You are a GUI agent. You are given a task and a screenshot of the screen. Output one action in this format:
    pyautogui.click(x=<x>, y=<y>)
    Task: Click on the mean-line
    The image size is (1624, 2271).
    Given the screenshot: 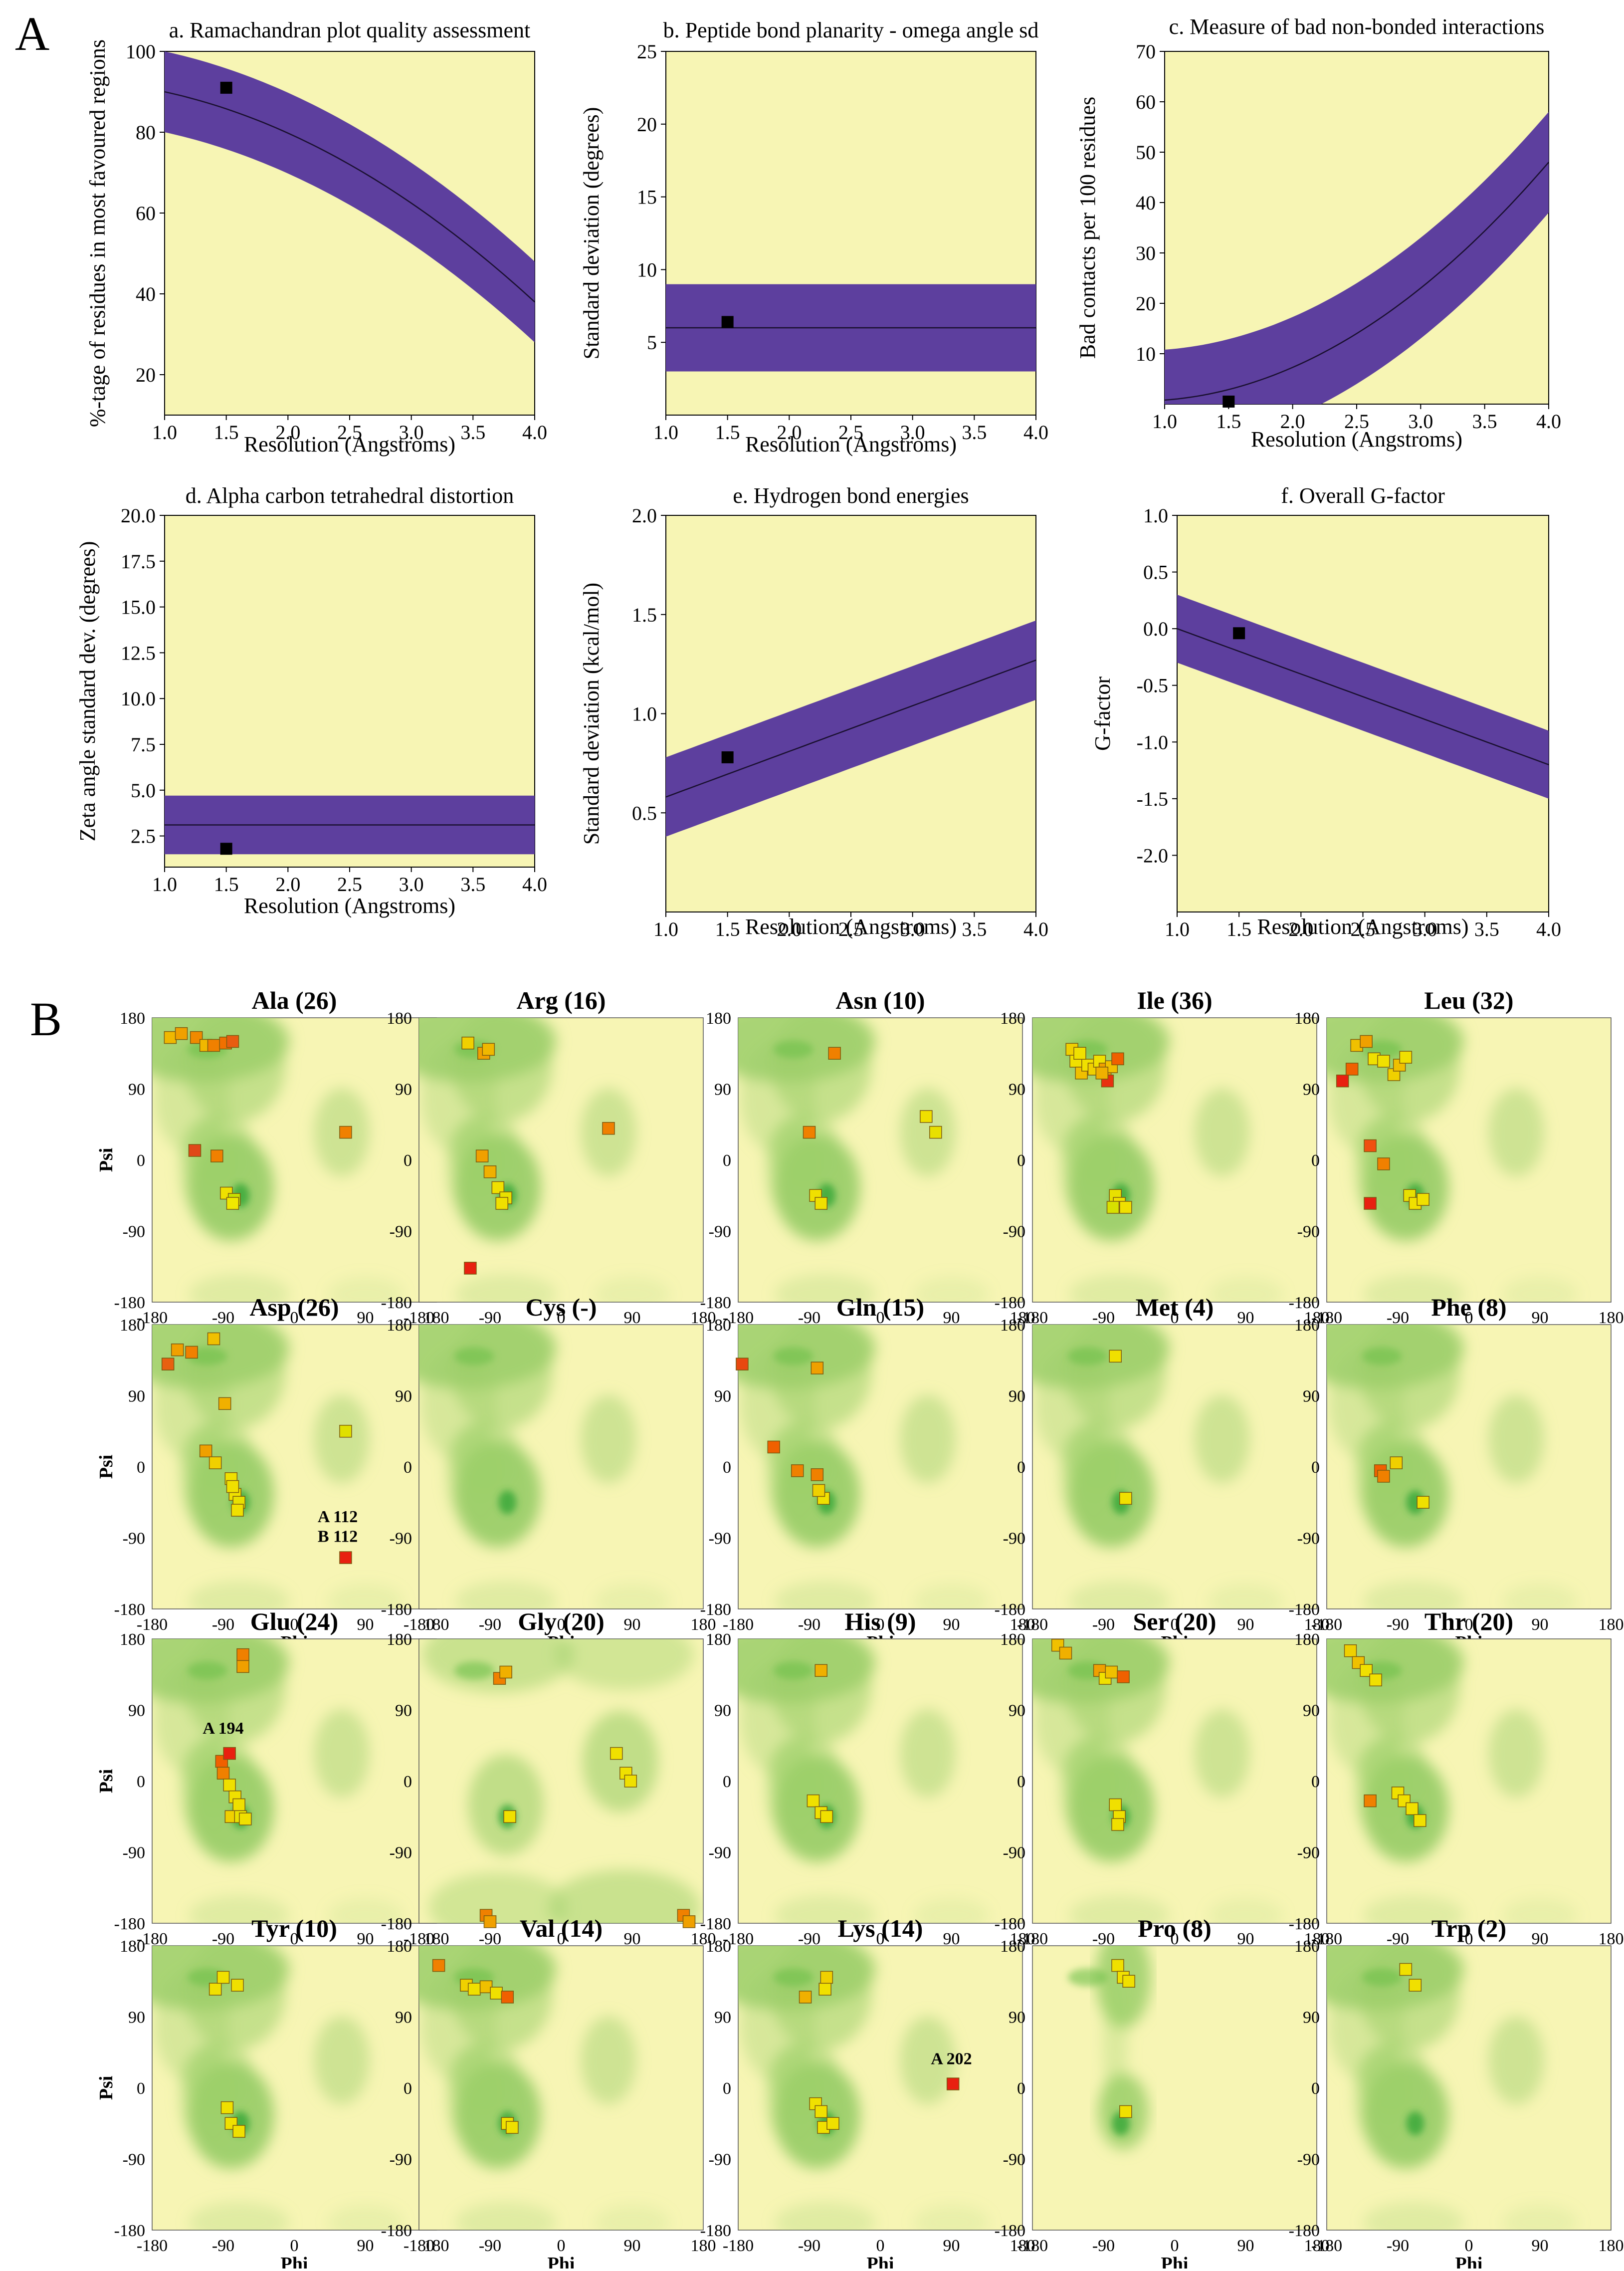 What is the action you would take?
    pyautogui.click(x=350, y=197)
    